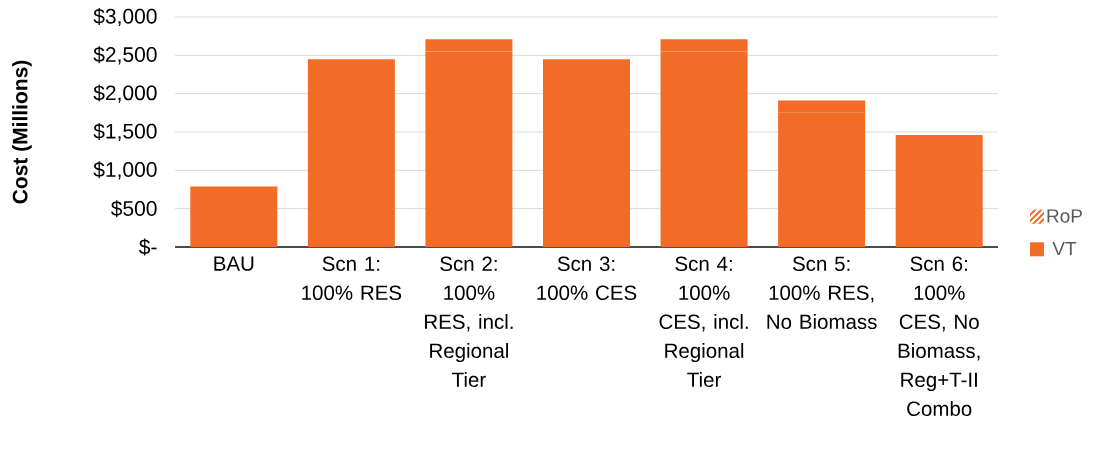 The image size is (1096, 462). What do you see at coordinates (939, 336) in the screenshot?
I see `x-tick-label: Scn 6: 100% CES, No Biomass, Reg+T-II Combo` at bounding box center [939, 336].